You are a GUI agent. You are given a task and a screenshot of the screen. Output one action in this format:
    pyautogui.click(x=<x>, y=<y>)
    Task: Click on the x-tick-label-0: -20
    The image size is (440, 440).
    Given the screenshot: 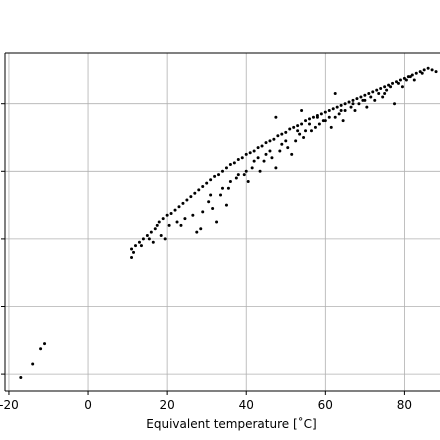 What is the action you would take?
    pyautogui.click(x=9, y=405)
    